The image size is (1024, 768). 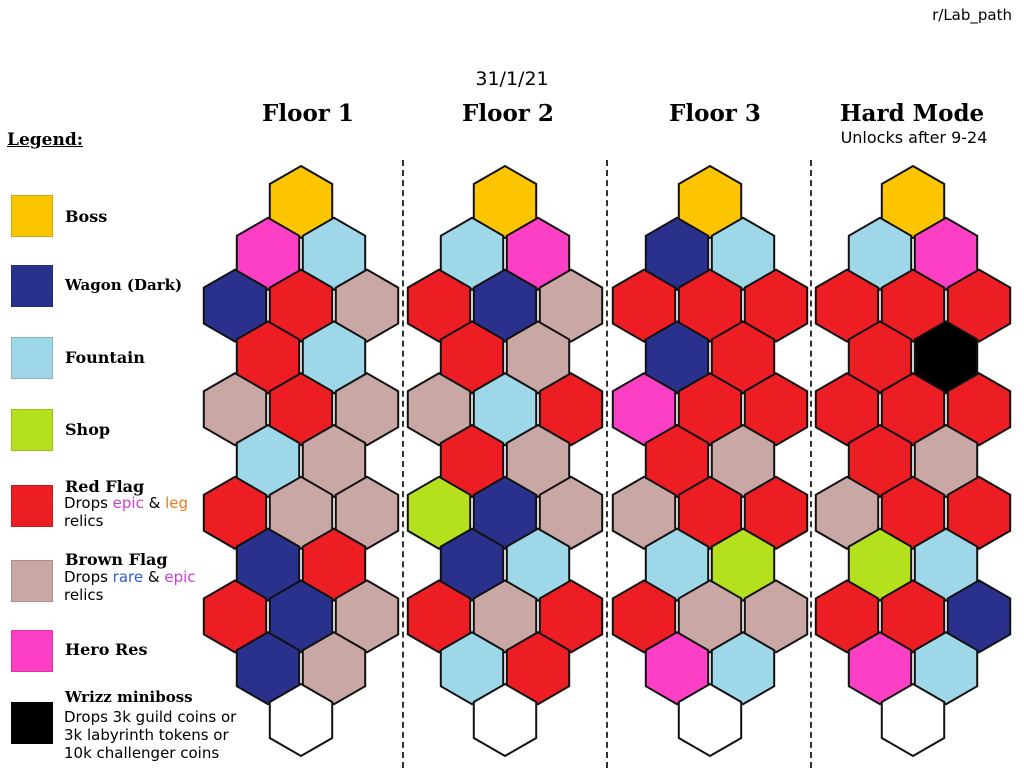 I want to click on floor-1-map, so click(x=301, y=461).